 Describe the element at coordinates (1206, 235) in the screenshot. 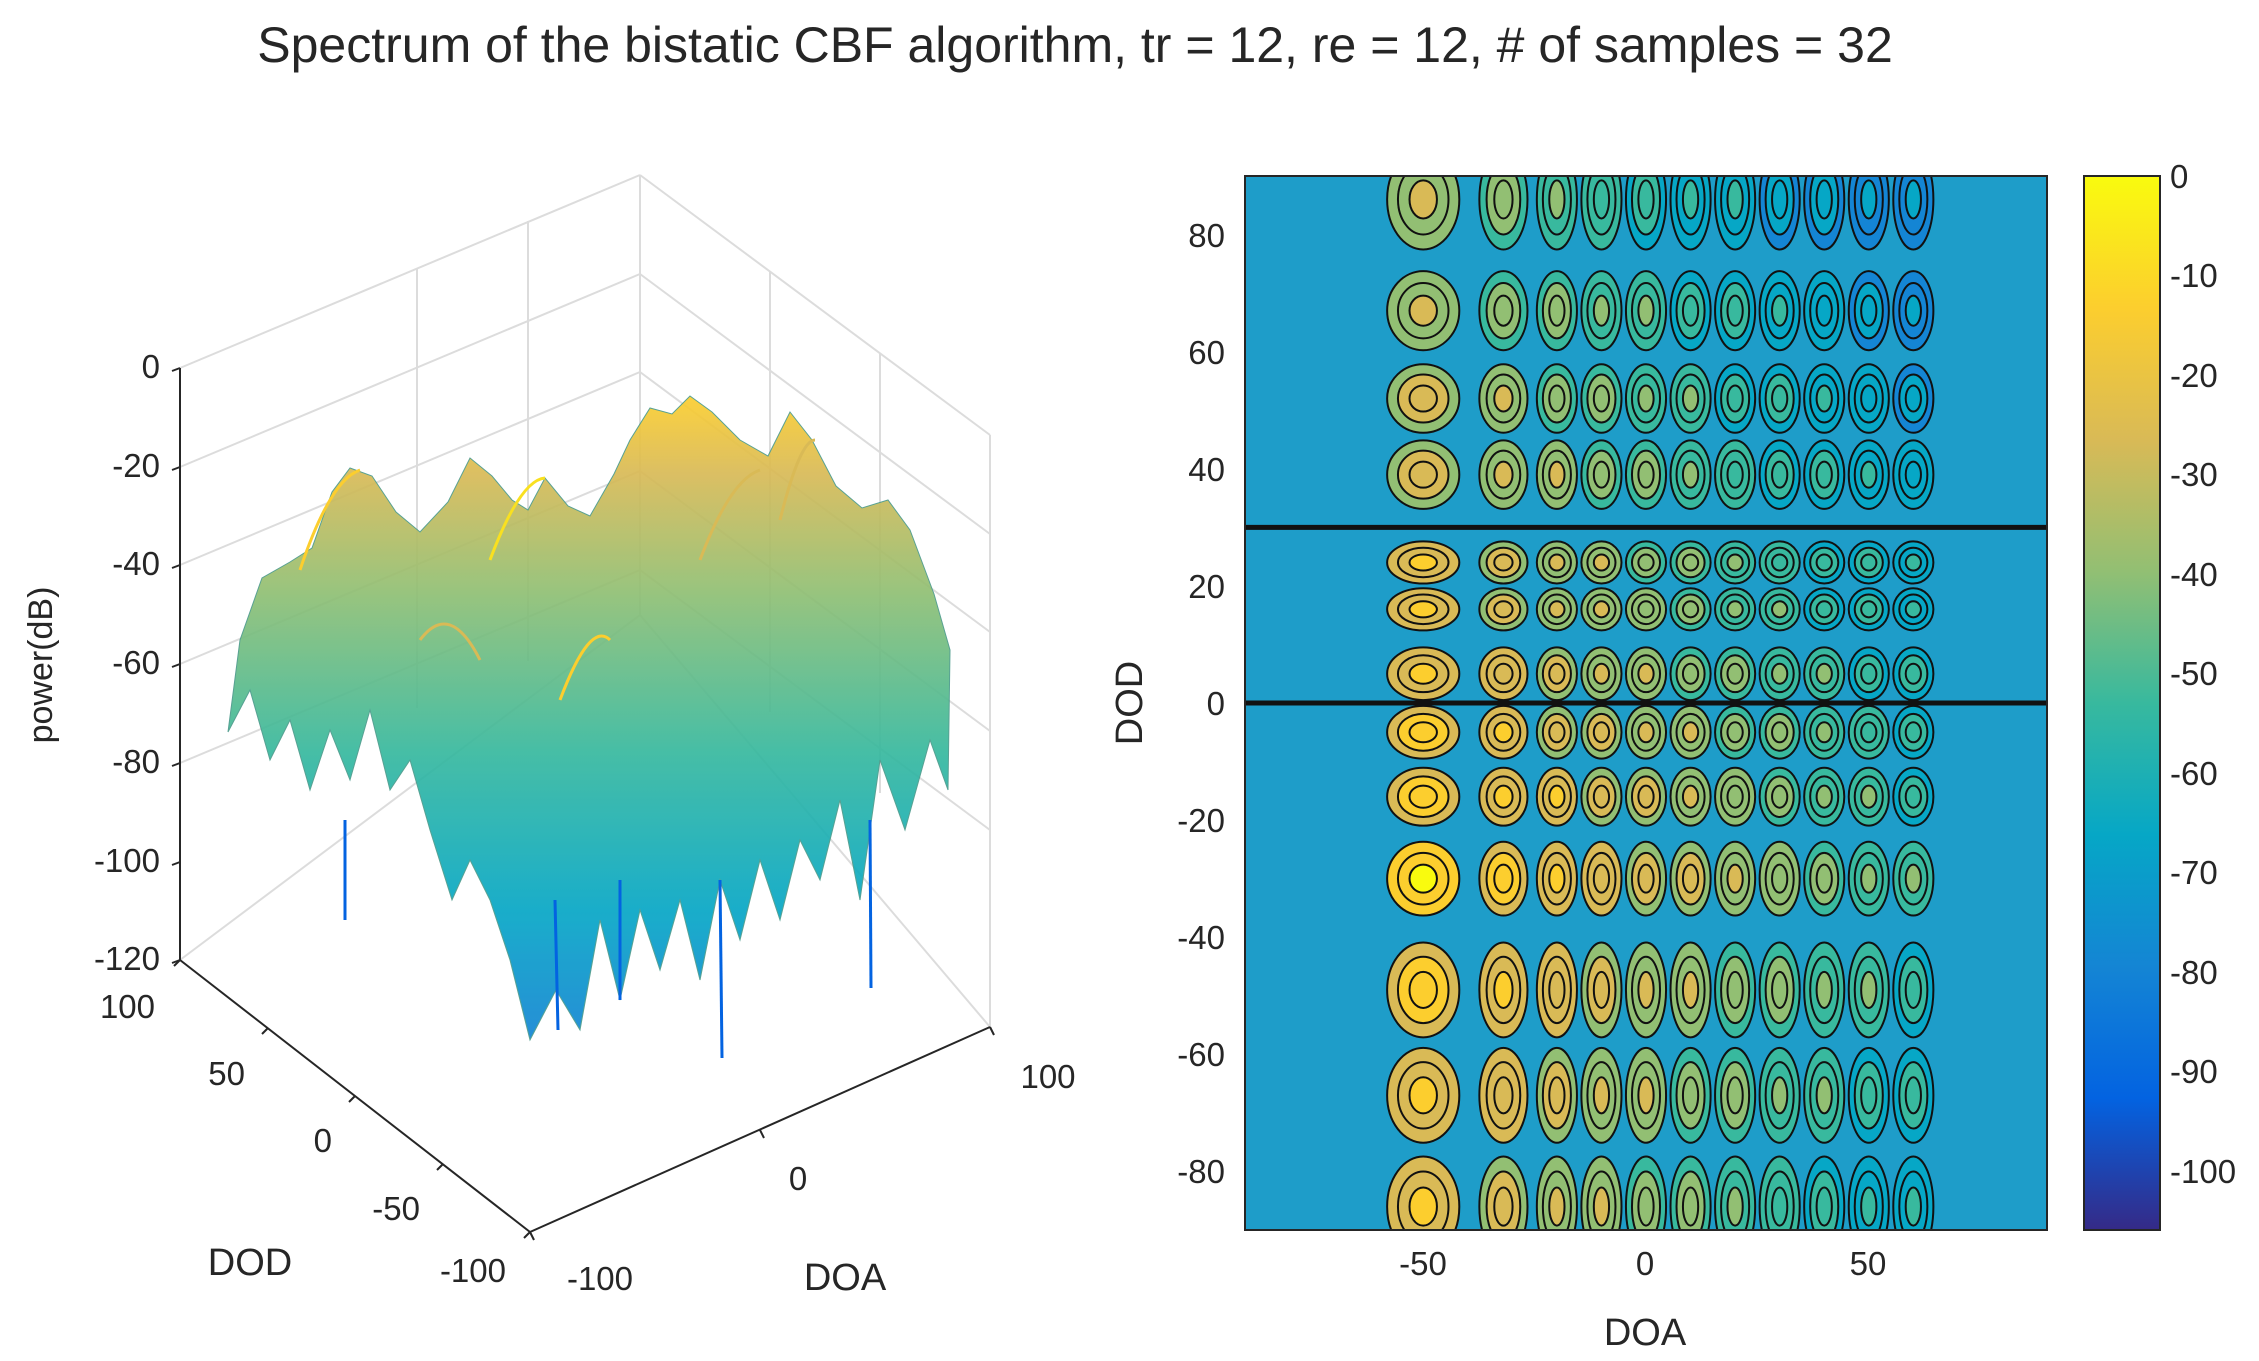

I see `contour-y-tick-label: 80` at that location.